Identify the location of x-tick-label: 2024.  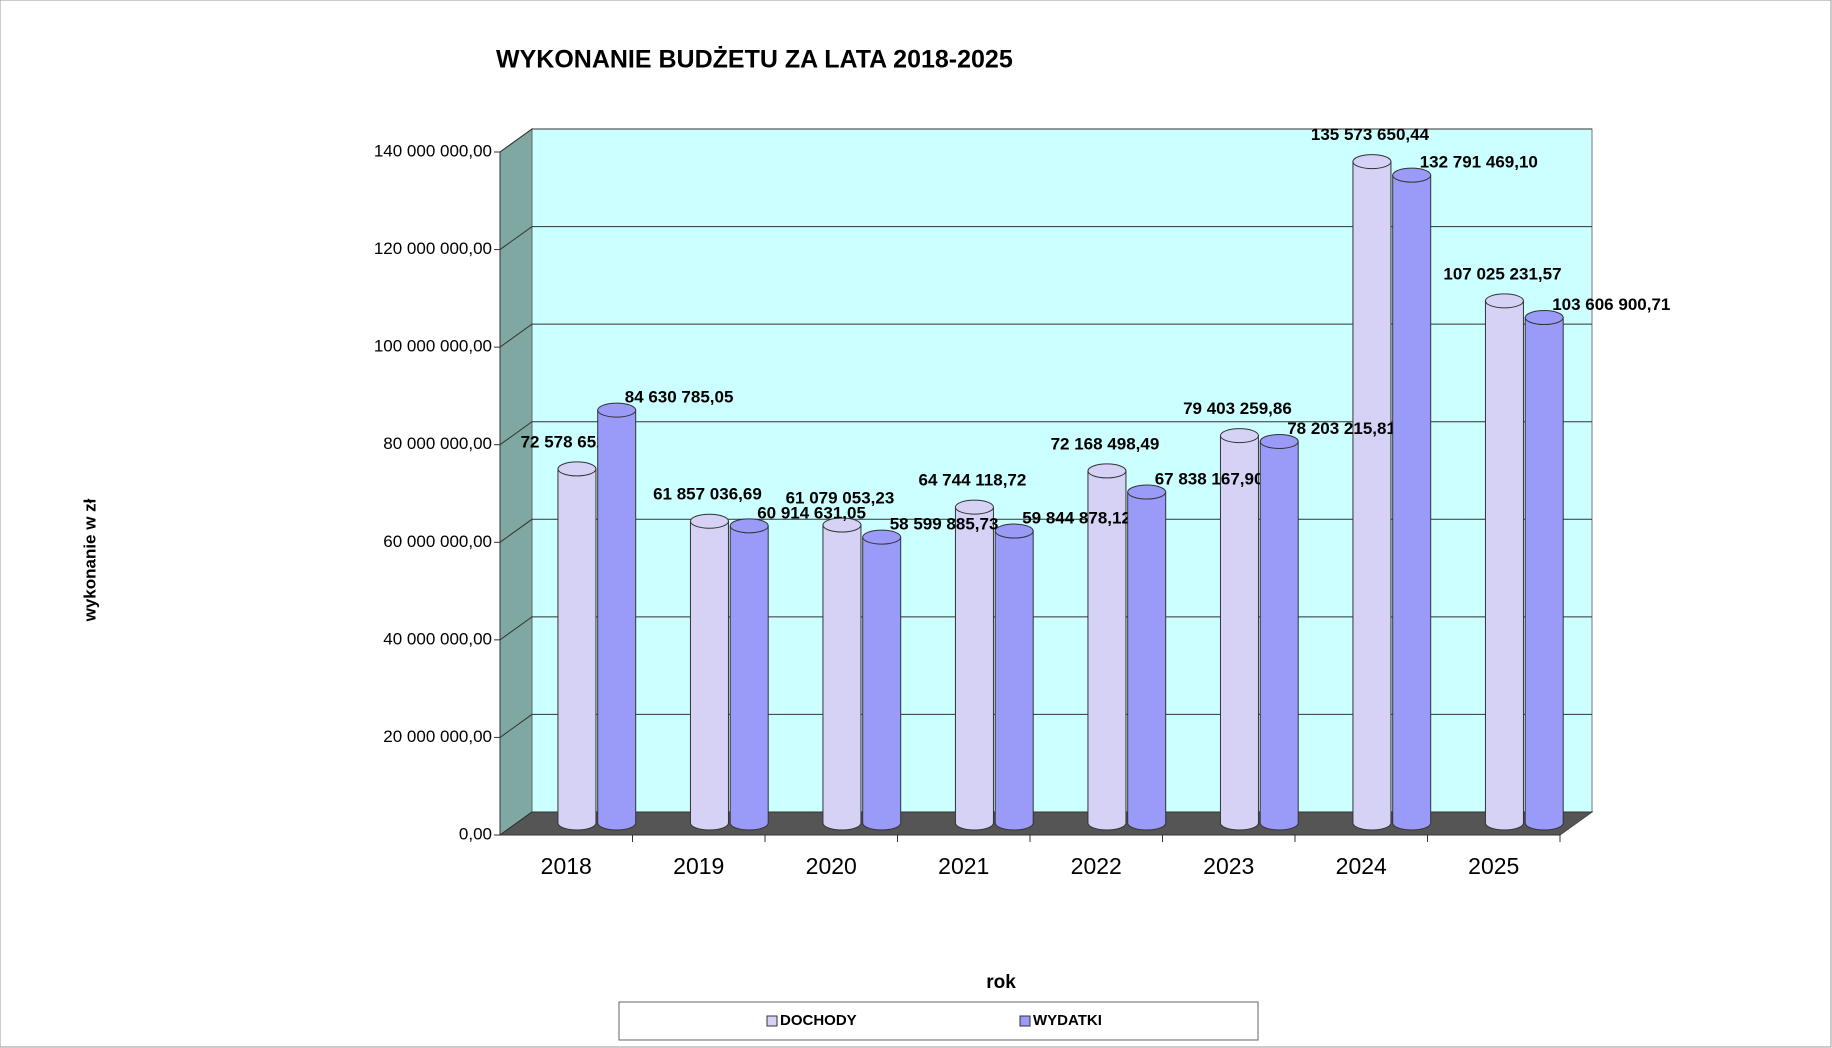
(1361, 866).